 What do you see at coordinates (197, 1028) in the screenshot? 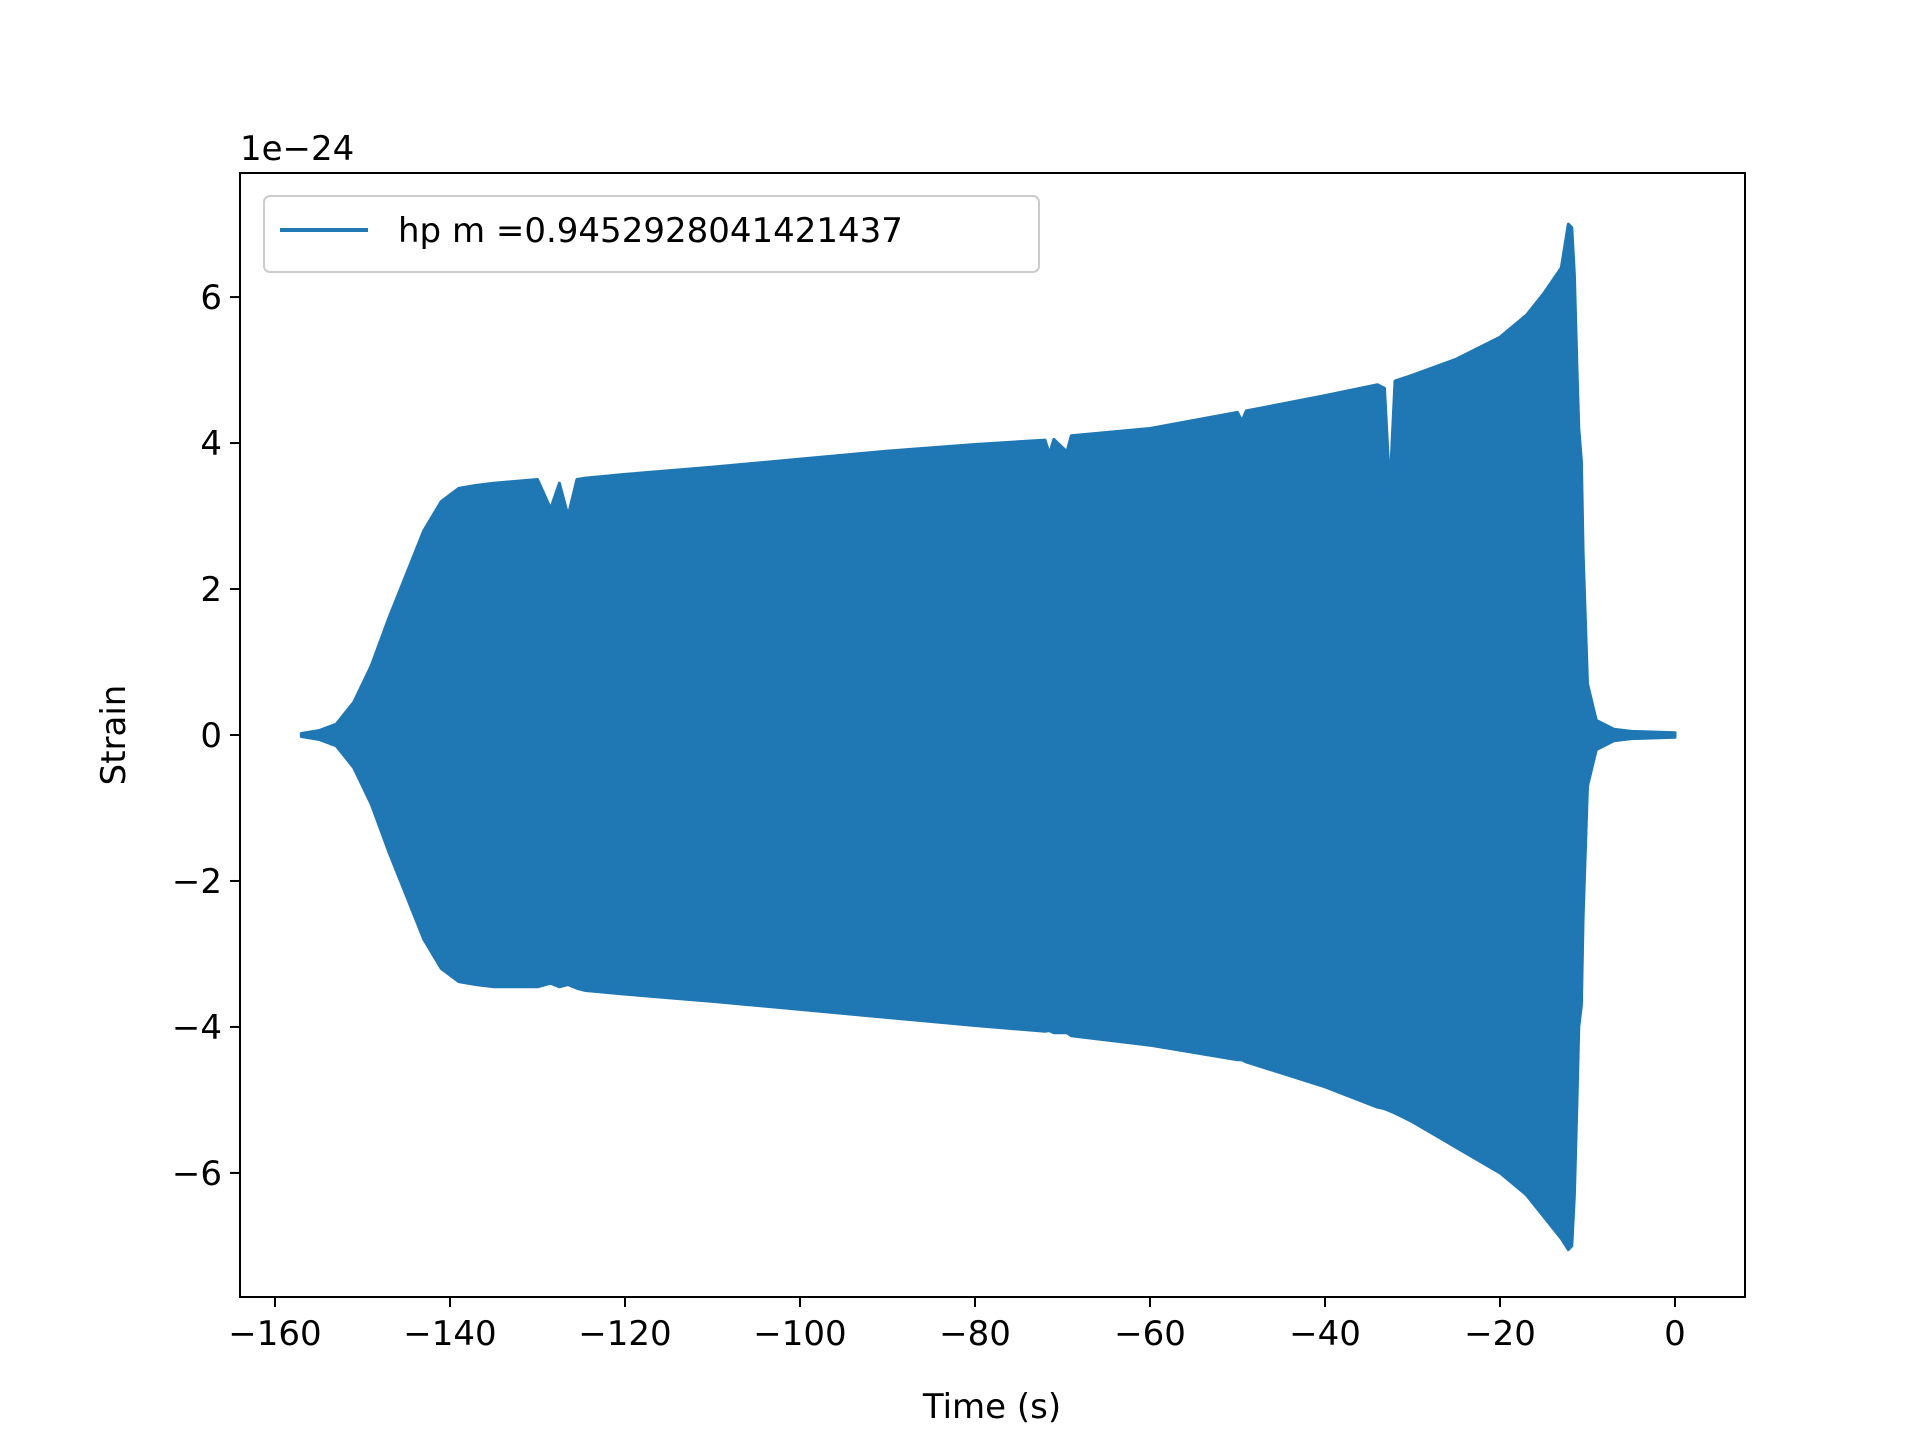
I see `y-tick-label: −4` at bounding box center [197, 1028].